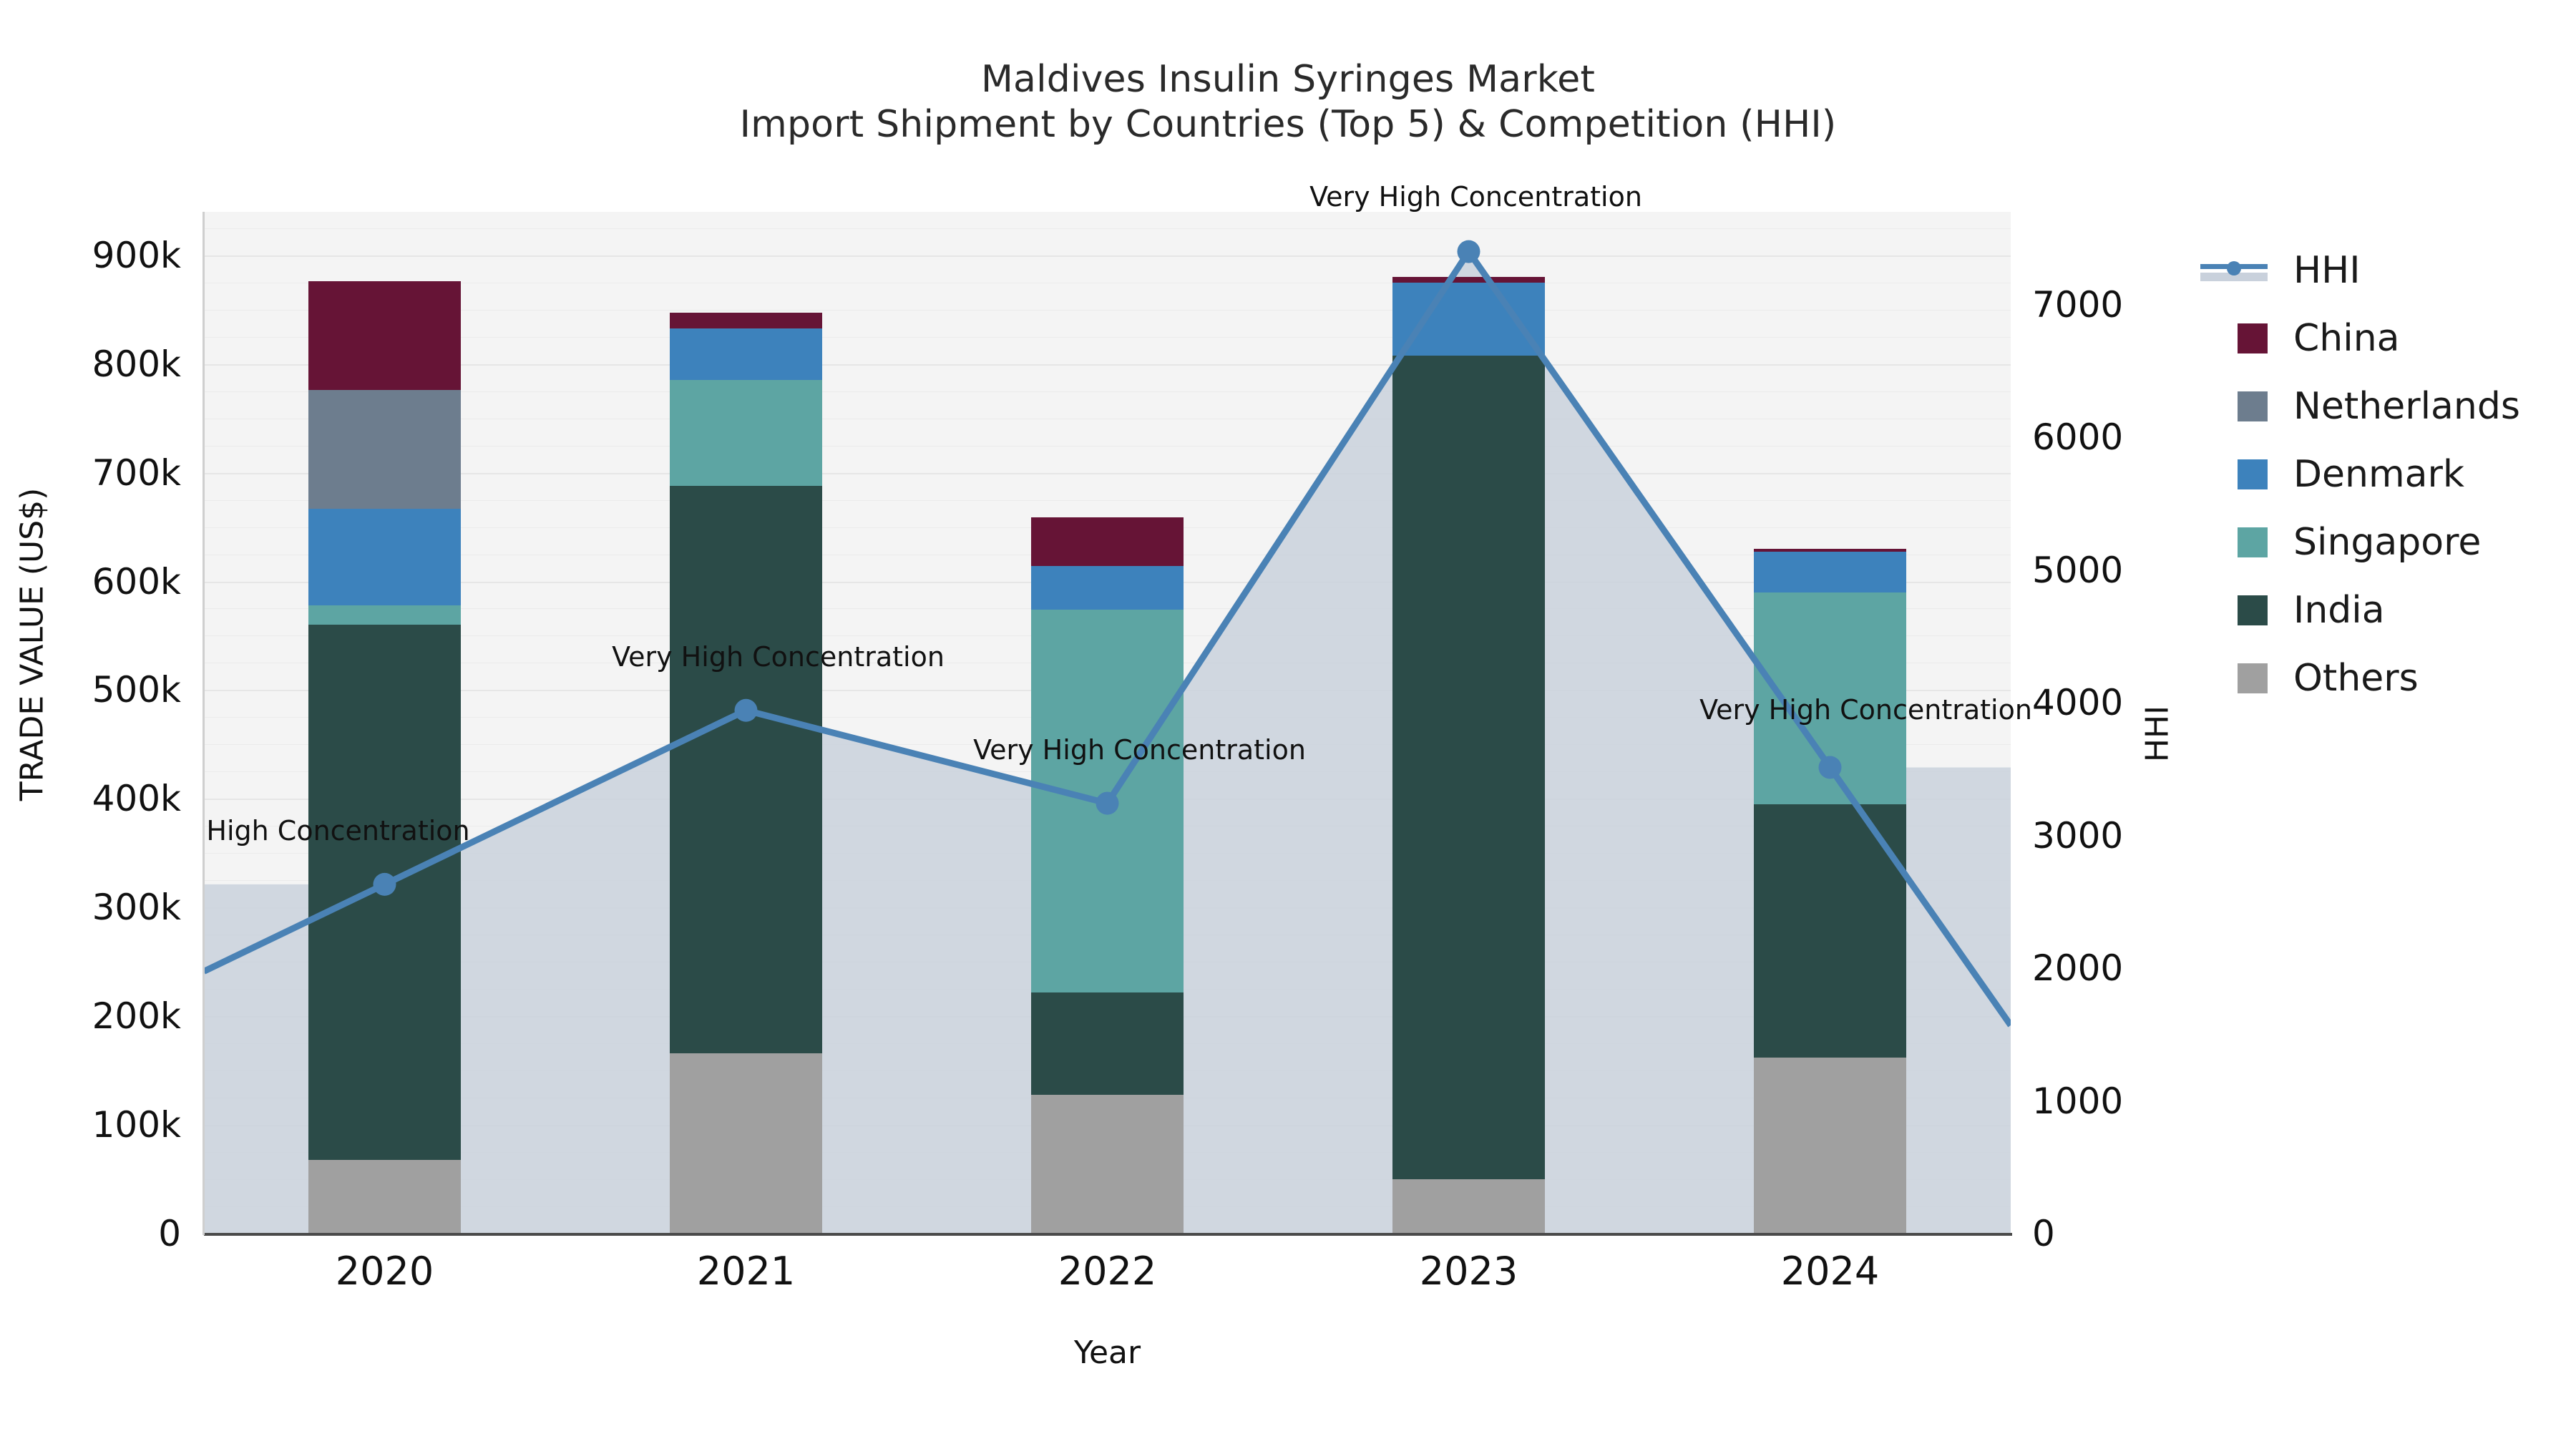 The image size is (2576, 1449). Describe the element at coordinates (1107, 1271) in the screenshot. I see `x-tick-2022: 2022` at that location.